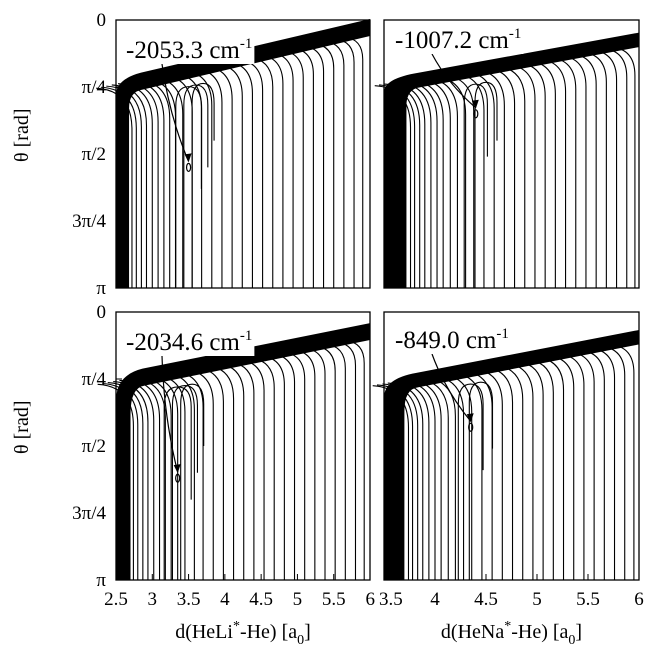 The height and width of the screenshot is (652, 653). Describe the element at coordinates (452, 340) in the screenshot. I see `energy-label: -849.0 cm-1` at that location.